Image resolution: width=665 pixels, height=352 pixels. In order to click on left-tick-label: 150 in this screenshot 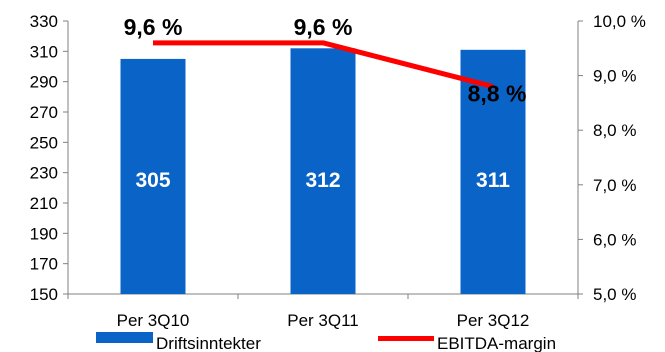, I will do `click(44, 294)`.